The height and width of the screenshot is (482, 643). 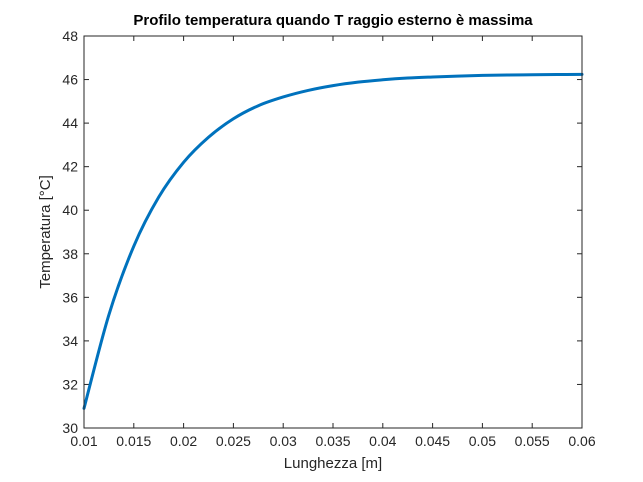 What do you see at coordinates (581, 441) in the screenshot?
I see `x-tick-label: 0.06` at bounding box center [581, 441].